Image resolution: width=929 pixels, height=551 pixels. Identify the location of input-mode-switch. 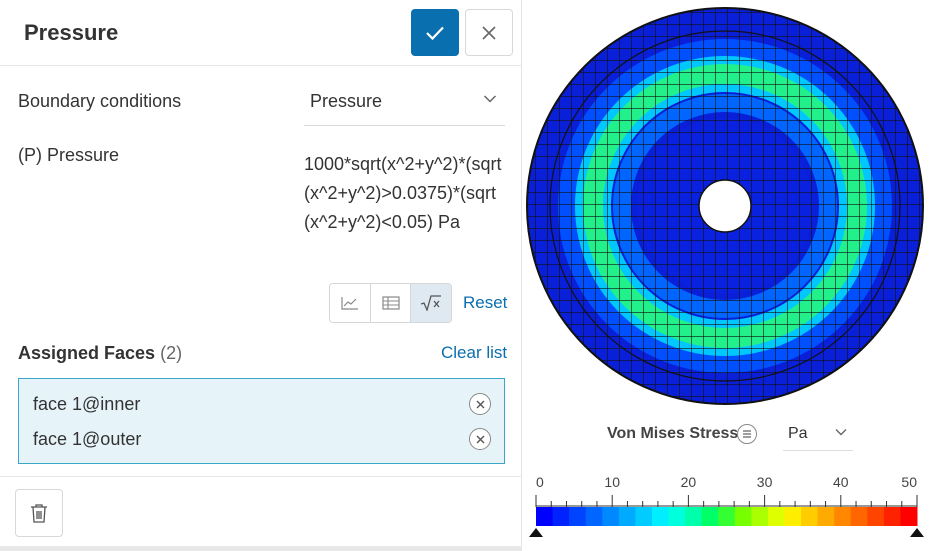
(390, 303).